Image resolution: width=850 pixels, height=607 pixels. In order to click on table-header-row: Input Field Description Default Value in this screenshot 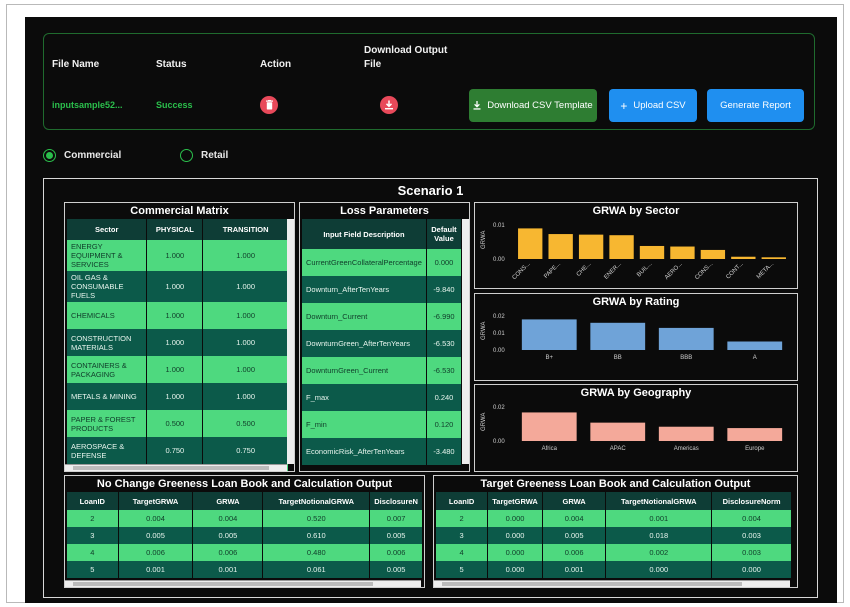, I will do `click(382, 234)`.